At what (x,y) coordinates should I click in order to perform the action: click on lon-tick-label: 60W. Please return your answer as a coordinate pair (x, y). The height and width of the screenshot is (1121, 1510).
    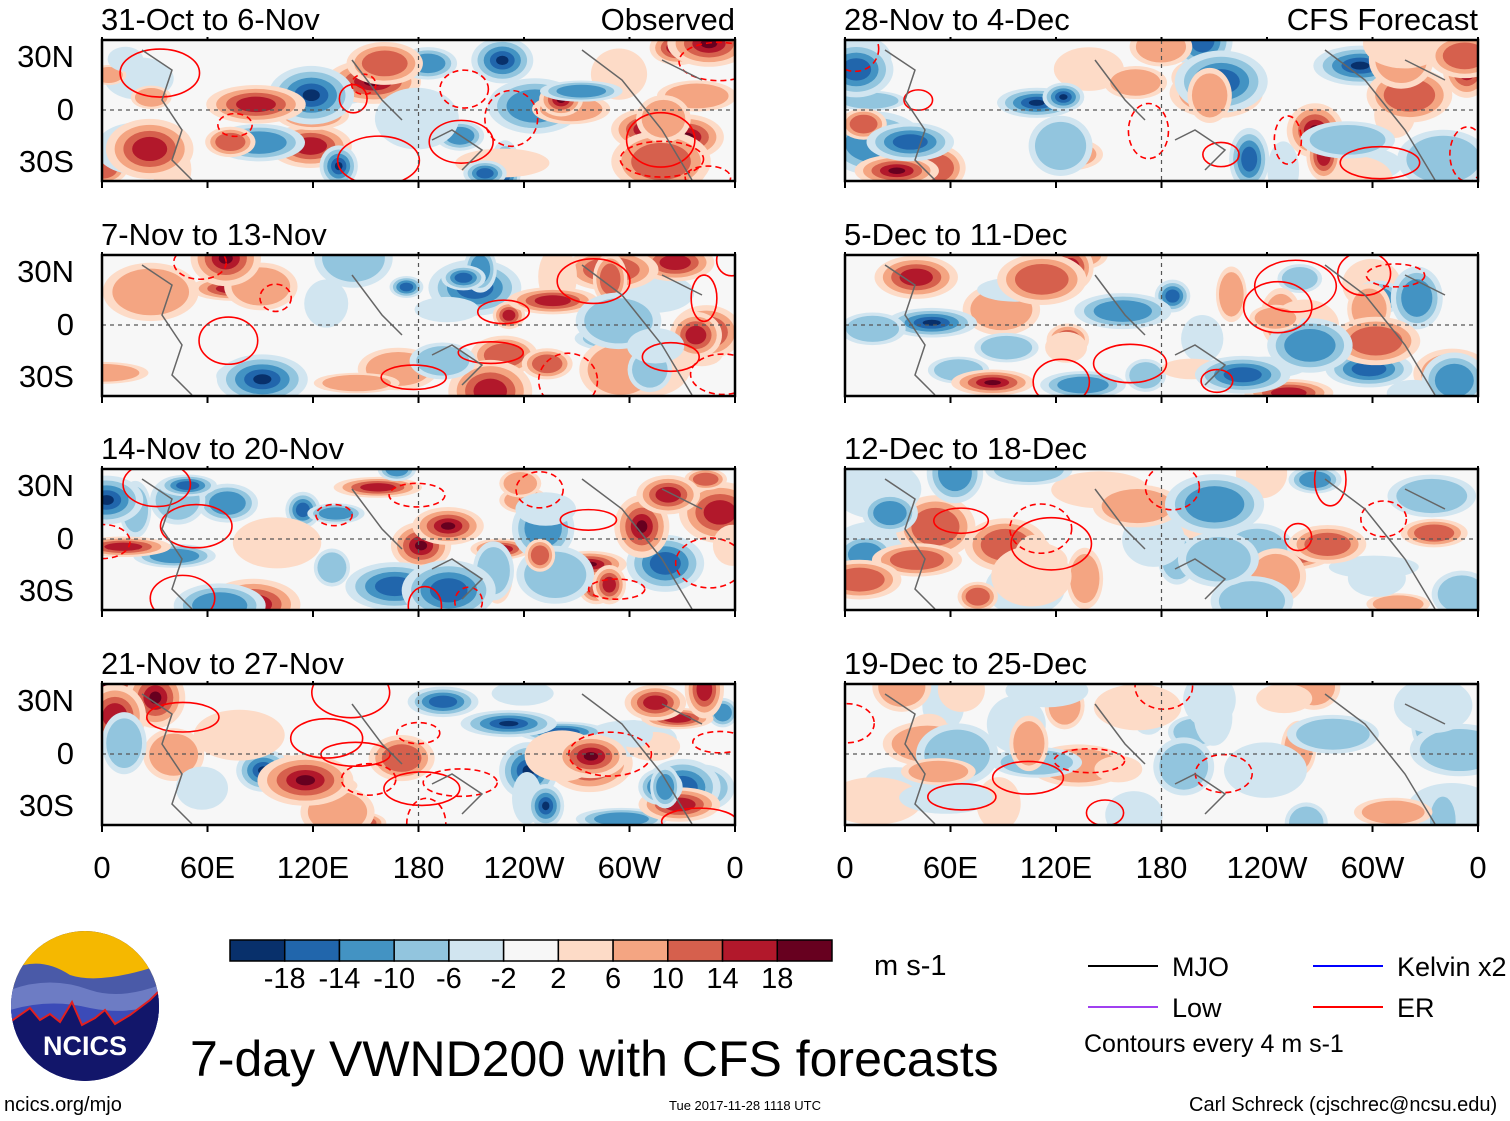
    Looking at the image, I should click on (629, 867).